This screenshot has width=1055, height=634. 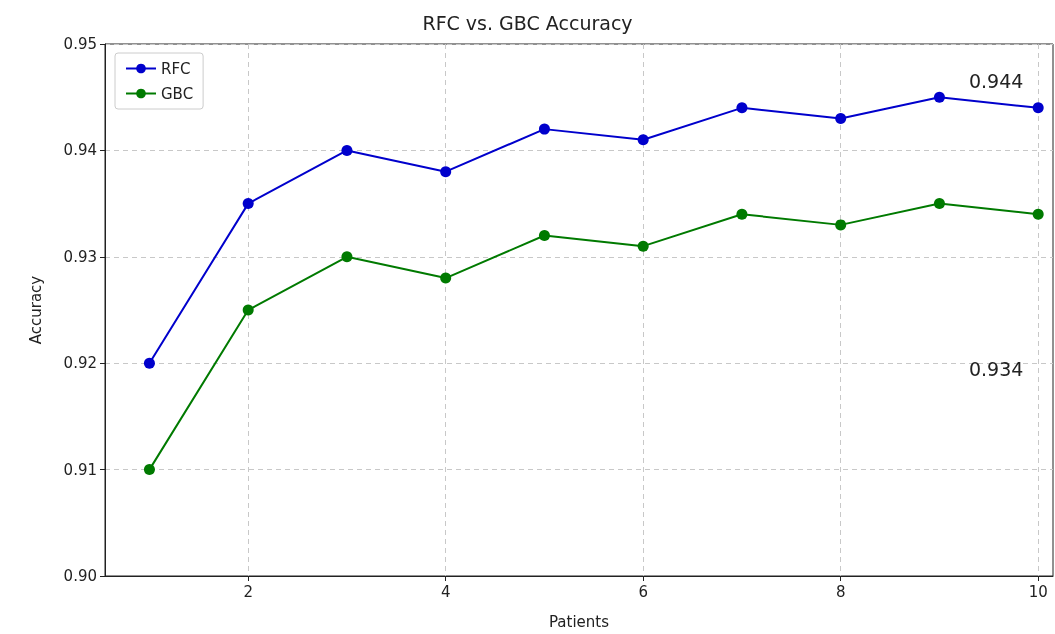 What do you see at coordinates (80, 469) in the screenshot?
I see `y-tick-label: 0.91` at bounding box center [80, 469].